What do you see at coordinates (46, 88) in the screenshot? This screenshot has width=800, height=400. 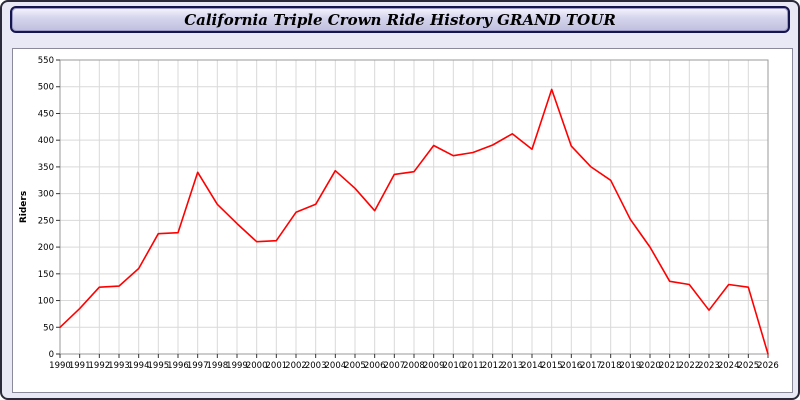 I see `svg-text: 500` at bounding box center [46, 88].